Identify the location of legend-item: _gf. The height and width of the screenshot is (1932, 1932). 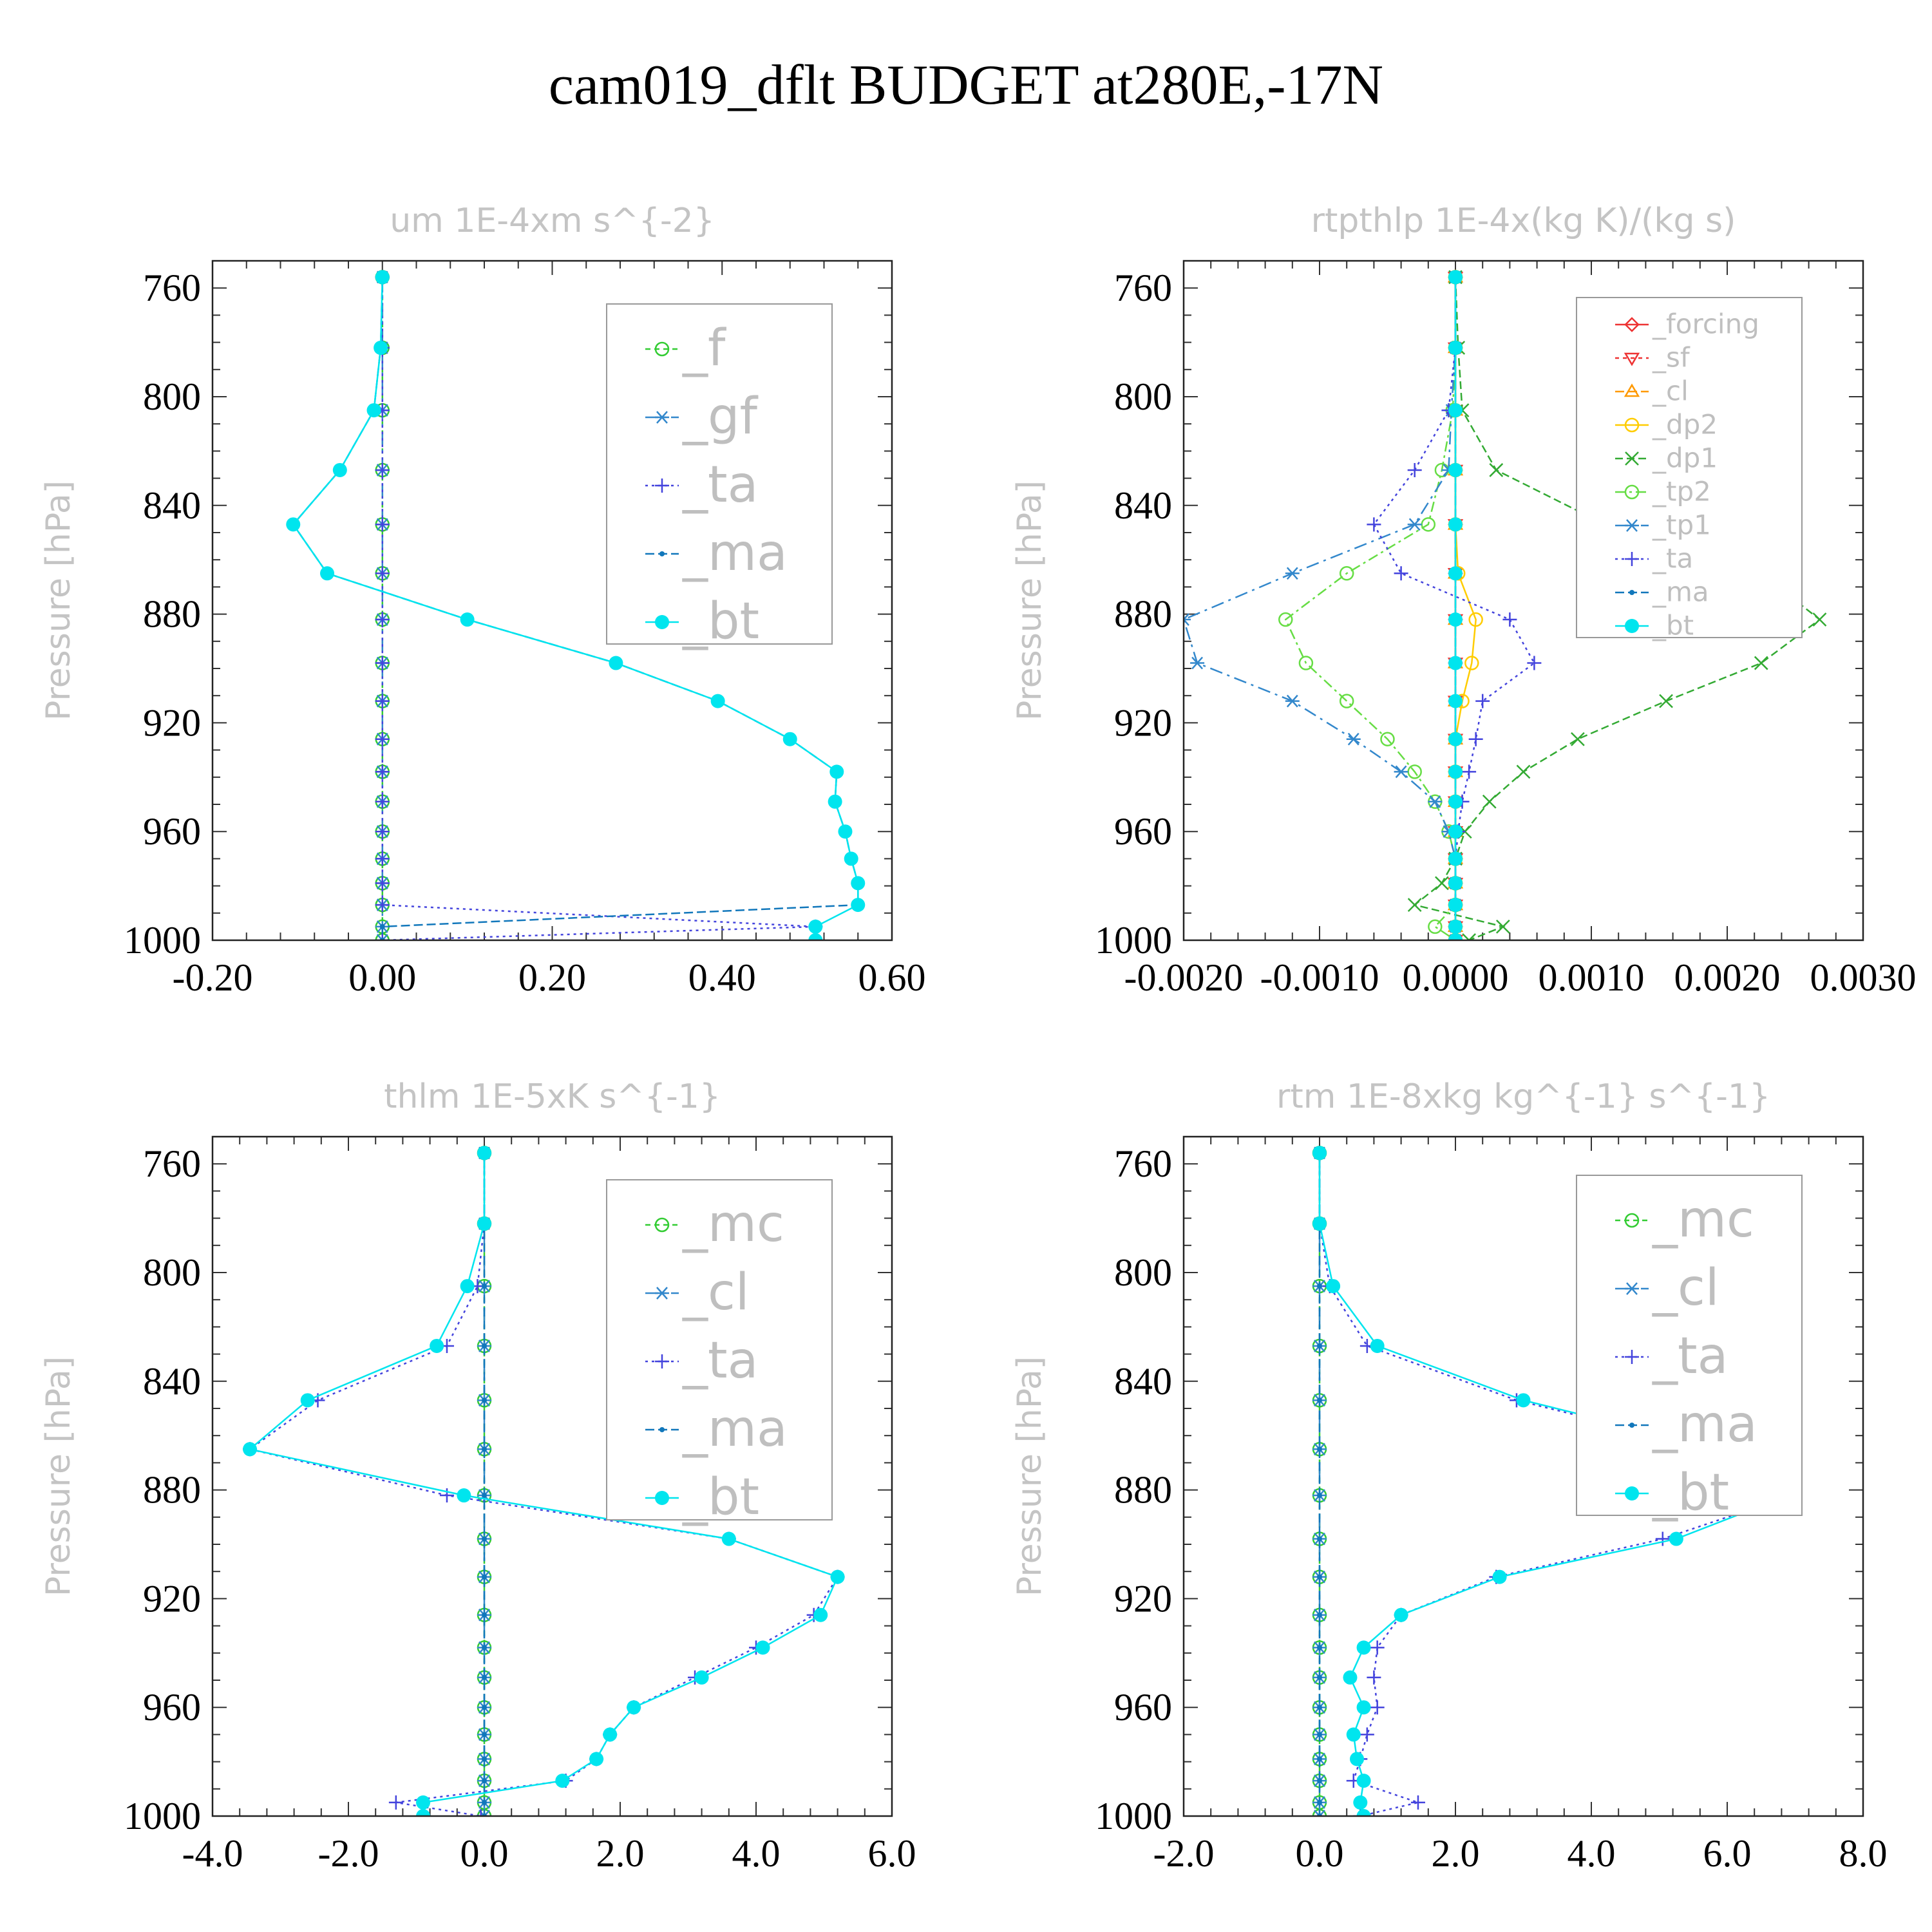
(702, 417).